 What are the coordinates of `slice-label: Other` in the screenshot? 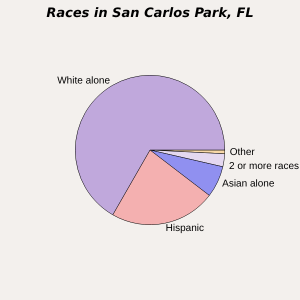 It's located at (243, 152).